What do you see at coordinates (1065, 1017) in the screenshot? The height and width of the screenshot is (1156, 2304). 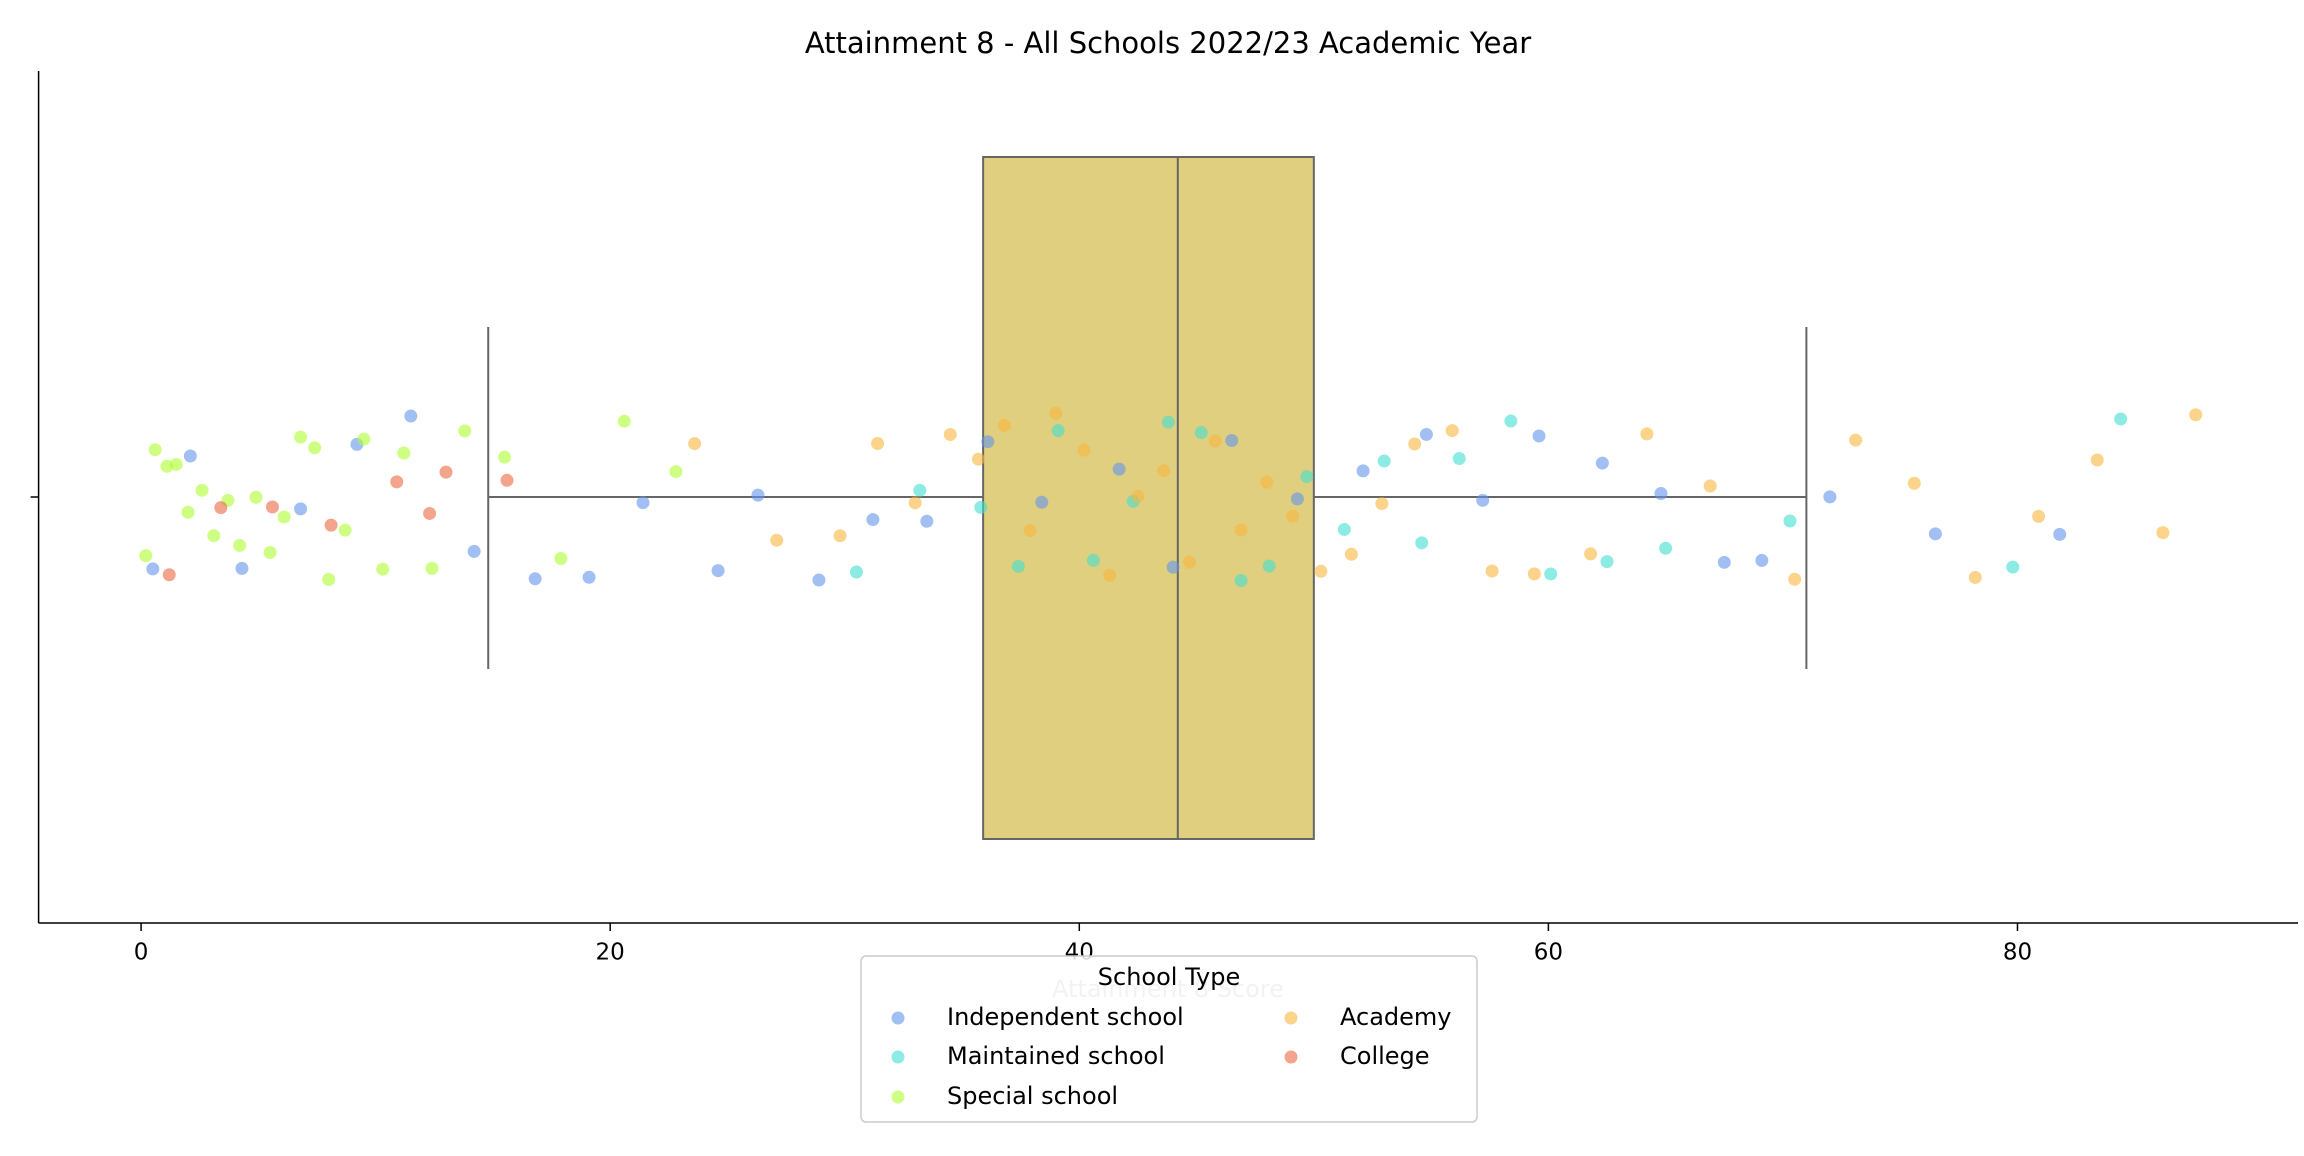 I see `legend-label: Independent school` at bounding box center [1065, 1017].